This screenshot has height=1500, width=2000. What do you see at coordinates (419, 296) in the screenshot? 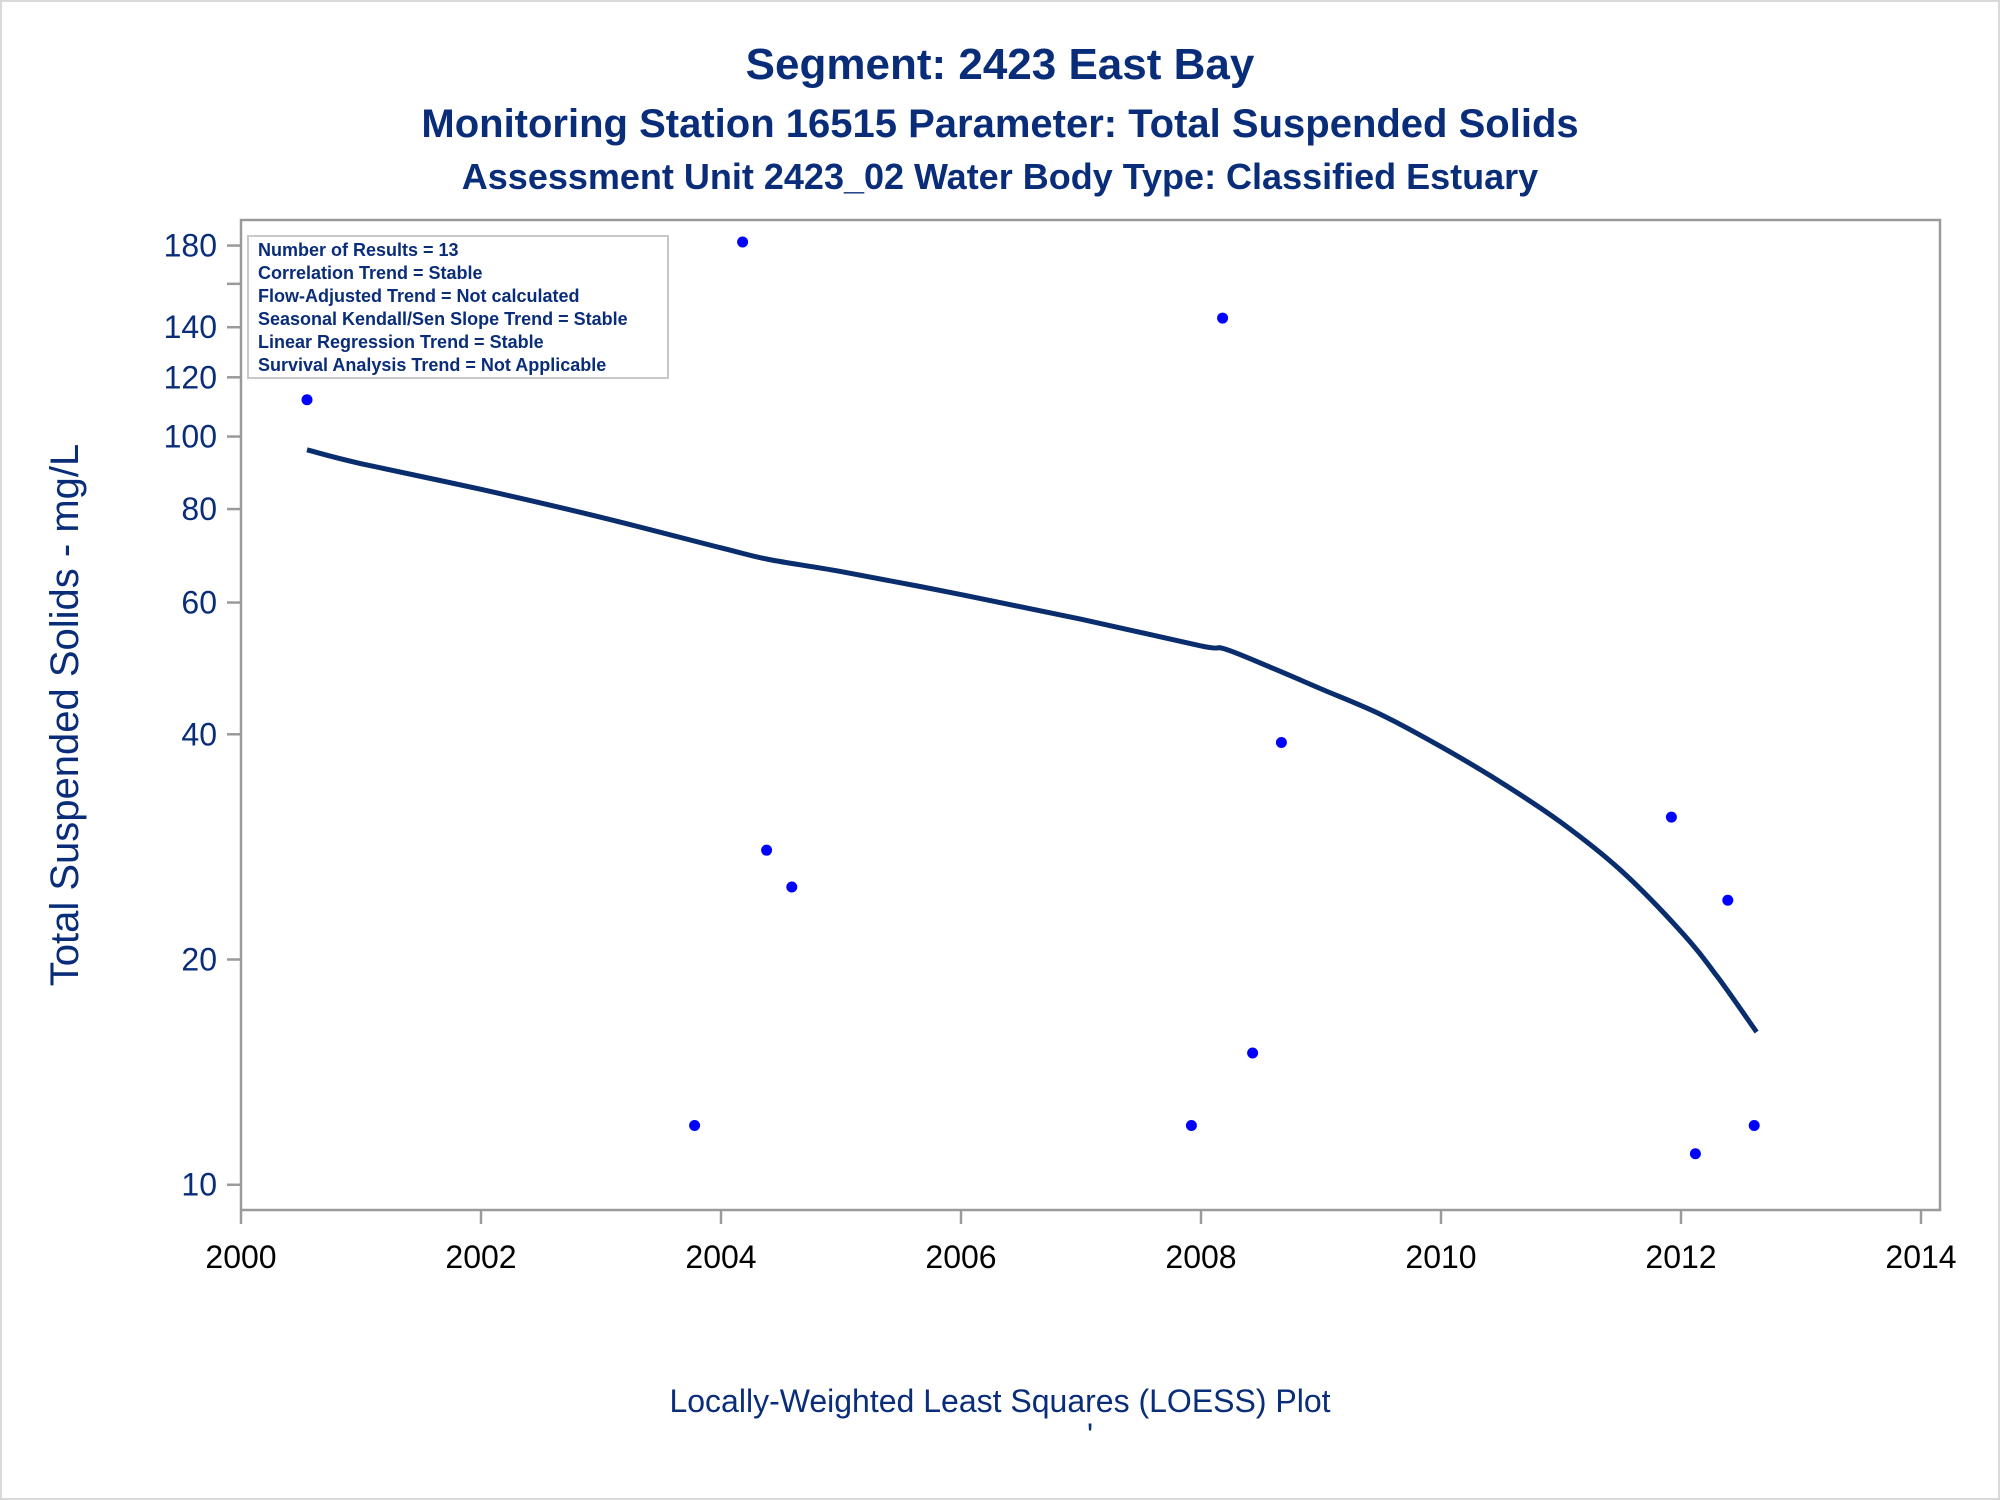
I see `stats-line: Flow-Adjusted Trend = Not calculated` at bounding box center [419, 296].